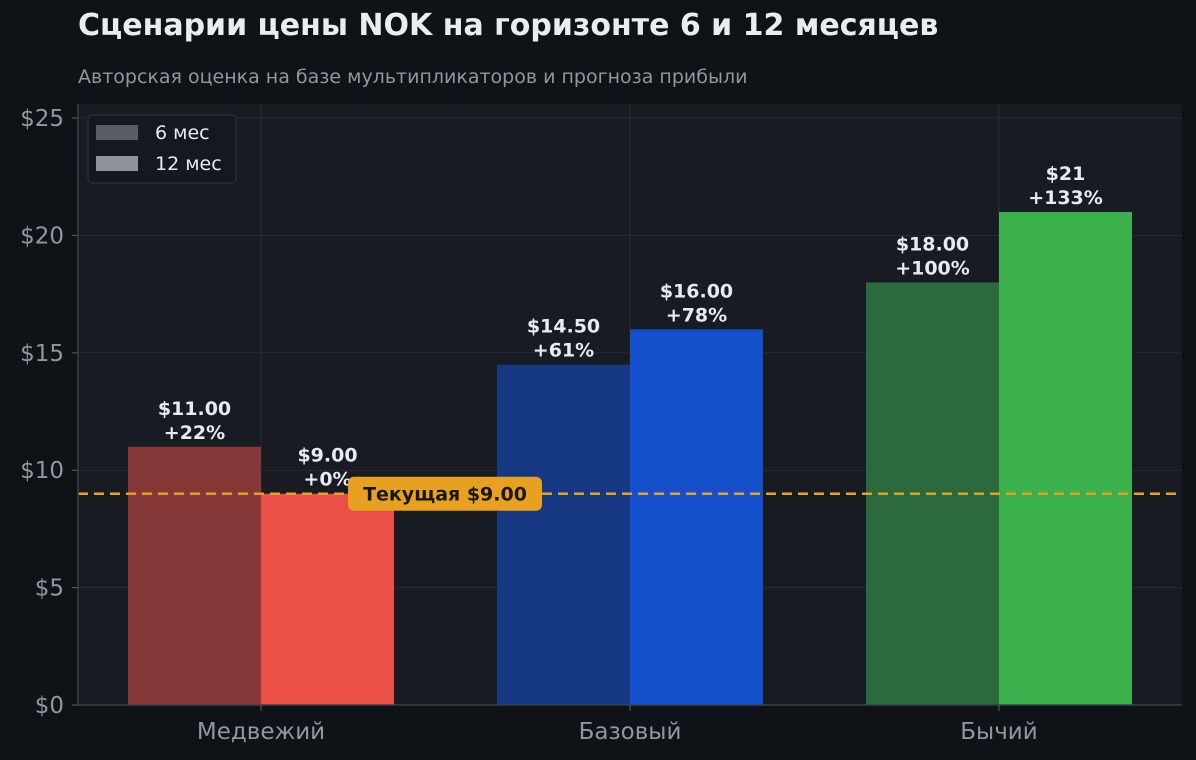 This screenshot has height=760, width=1196. Describe the element at coordinates (182, 133) in the screenshot. I see `legend-label-6m: 6 мес` at that location.